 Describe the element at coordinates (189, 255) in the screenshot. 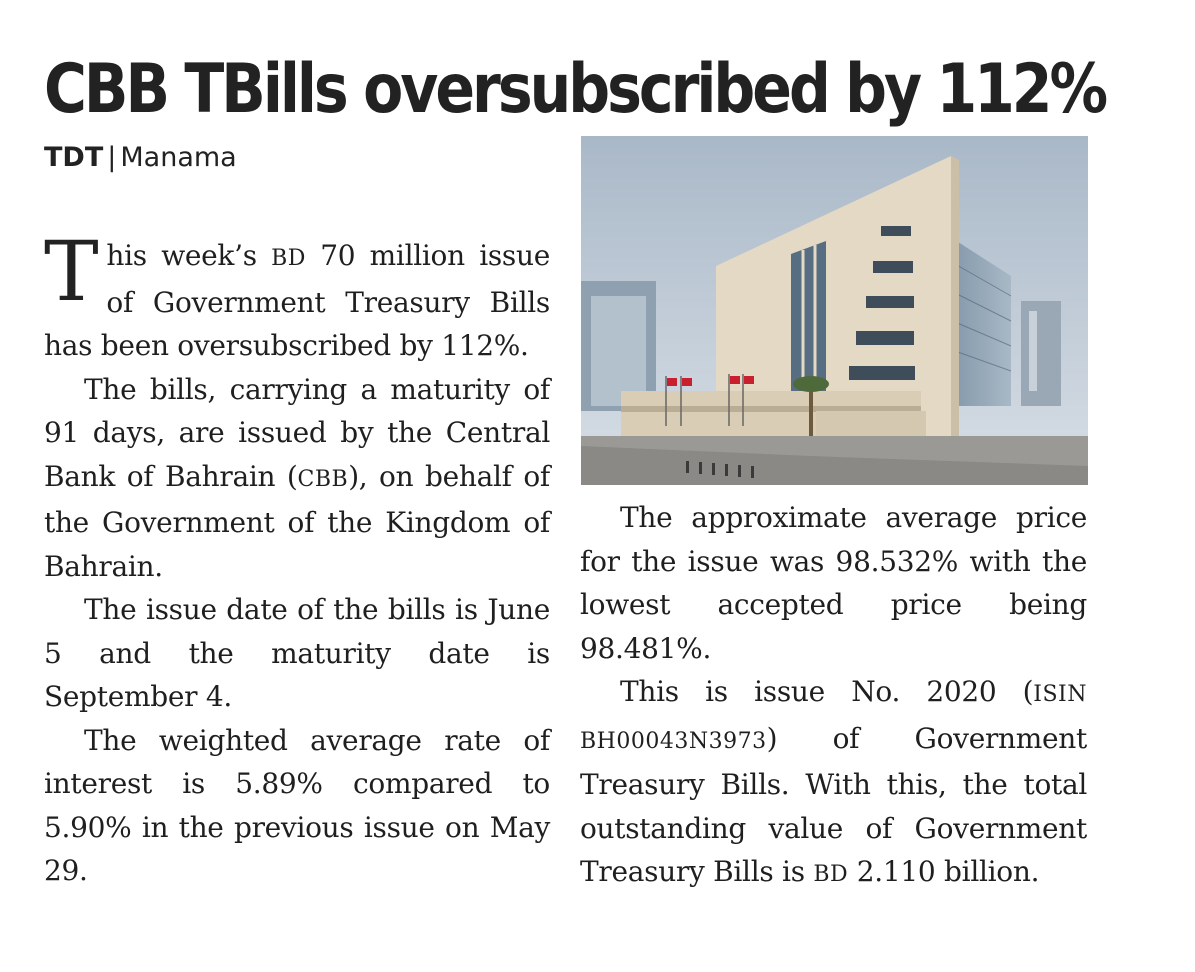

I see `paragraph-1-text-a: his week’s` at that location.